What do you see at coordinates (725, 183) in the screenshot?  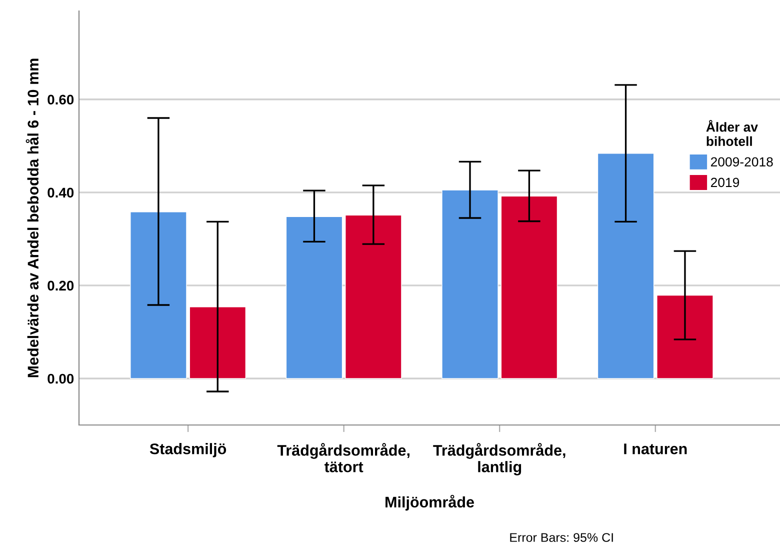 I see `legend-label: 2019` at bounding box center [725, 183].